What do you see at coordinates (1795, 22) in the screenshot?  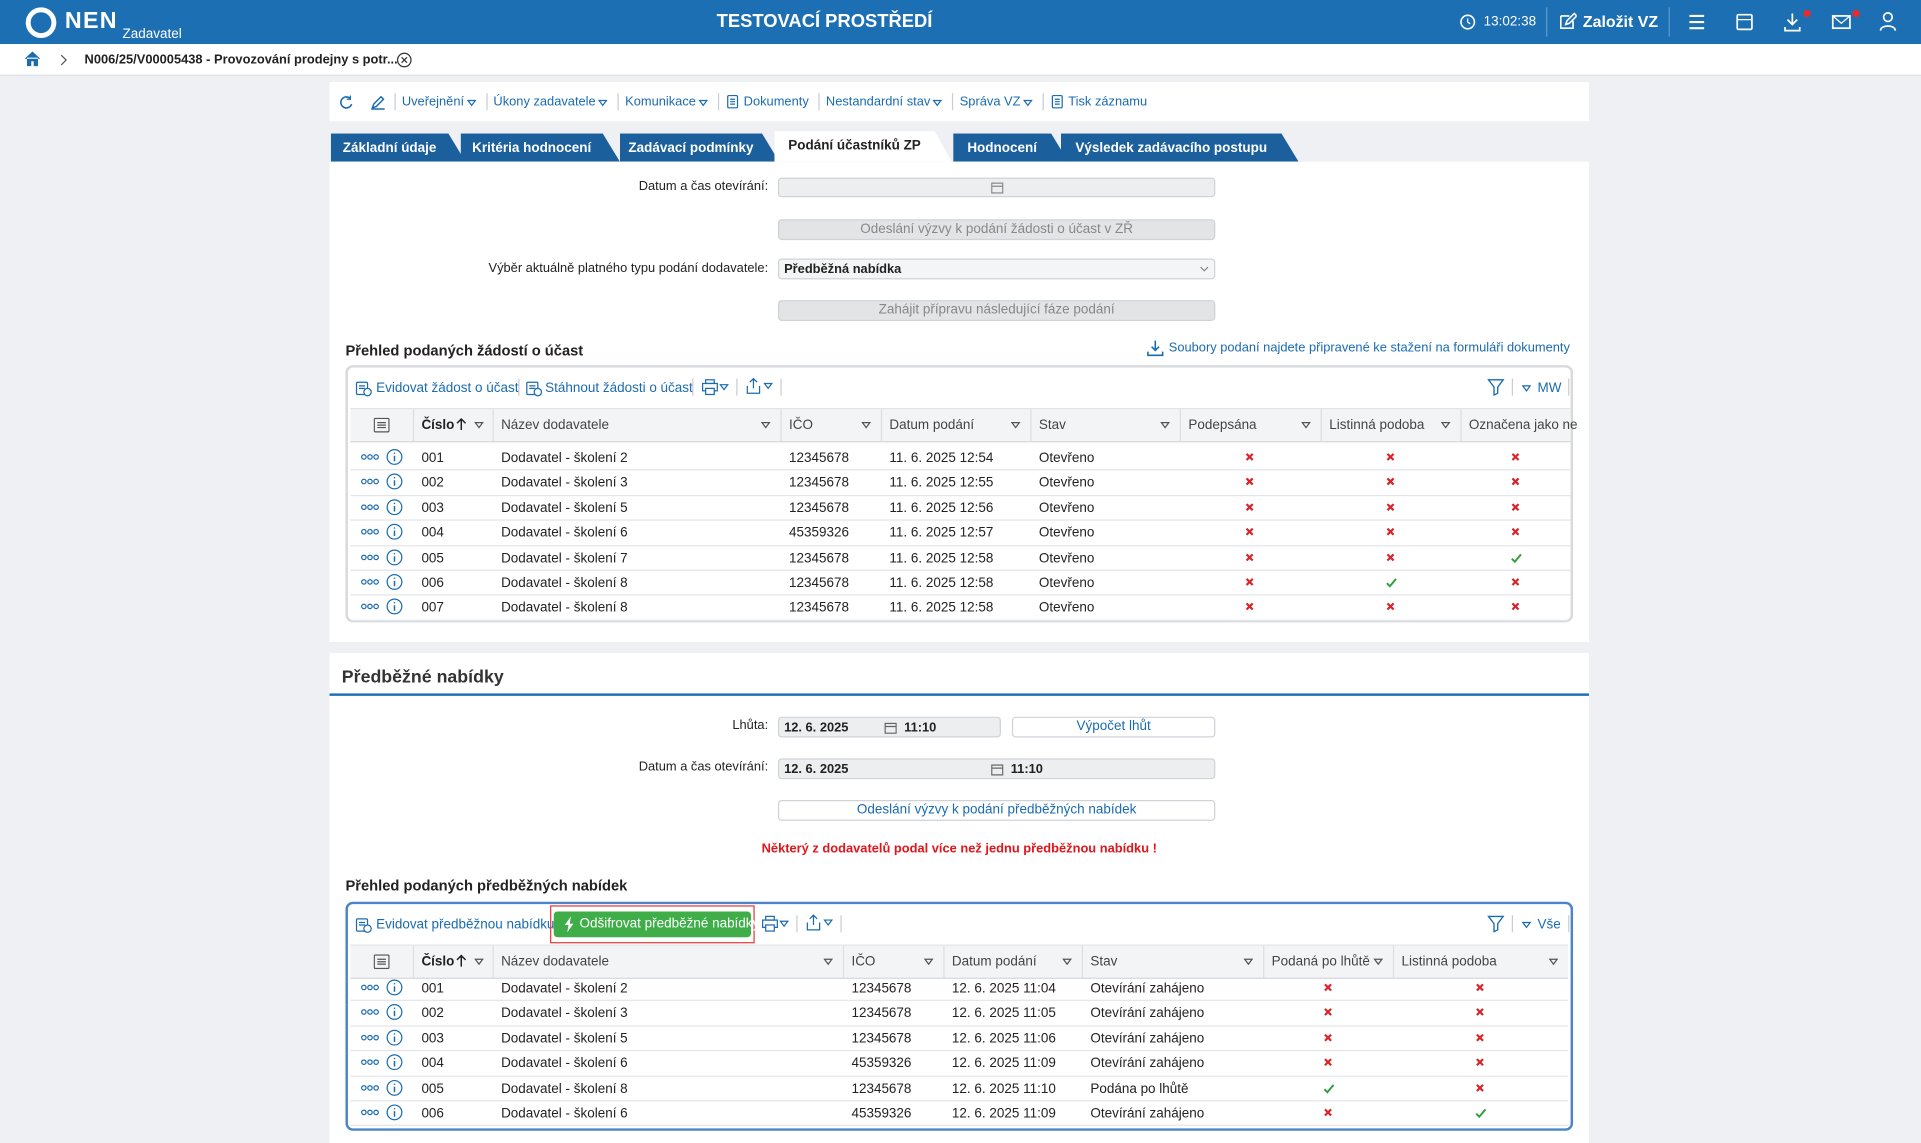 I see `top-icons` at bounding box center [1795, 22].